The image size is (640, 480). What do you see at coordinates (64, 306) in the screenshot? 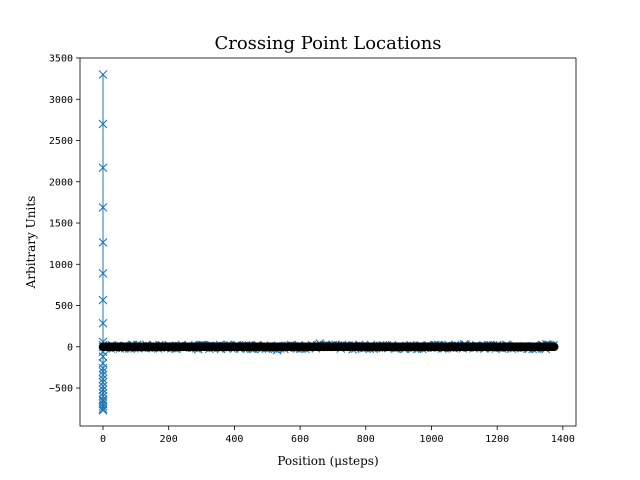
I see `y-tick-label: 500` at bounding box center [64, 306].